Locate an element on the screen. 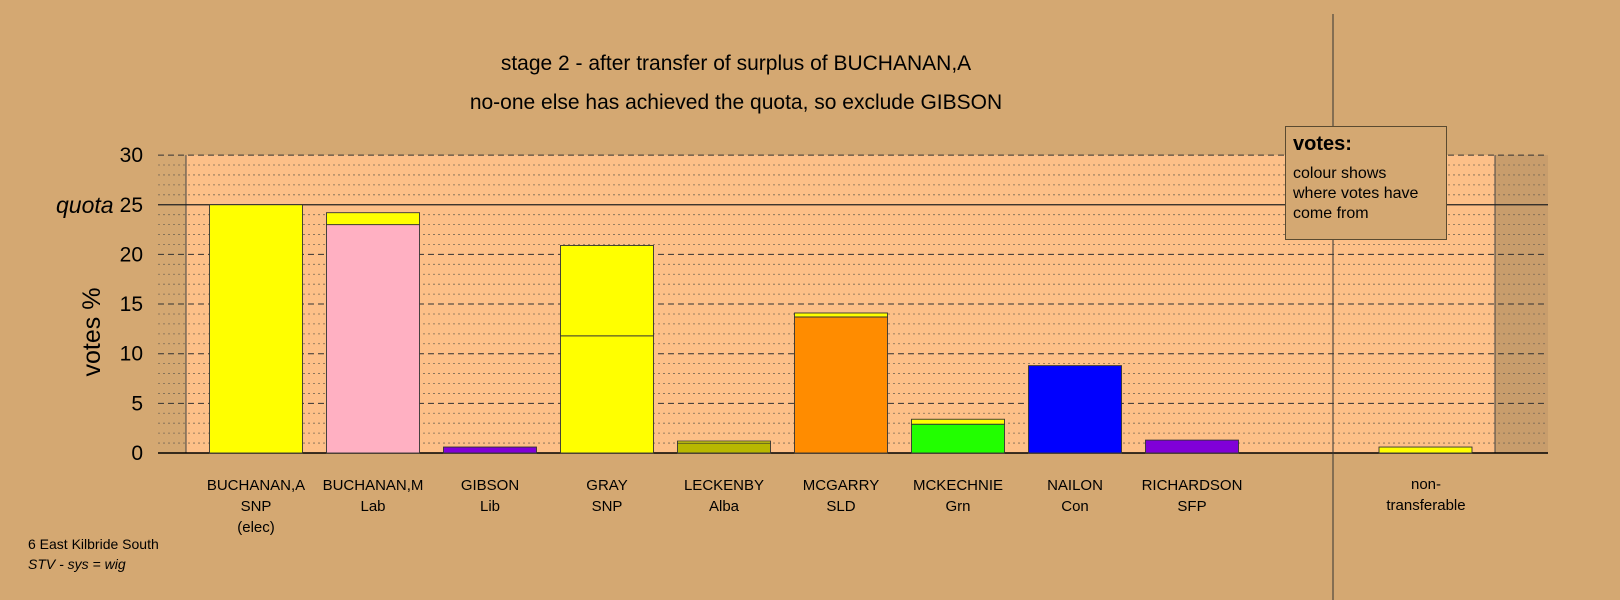 This screenshot has height=600, width=1620. candidate-name: LECKENBY is located at coordinates (724, 485).